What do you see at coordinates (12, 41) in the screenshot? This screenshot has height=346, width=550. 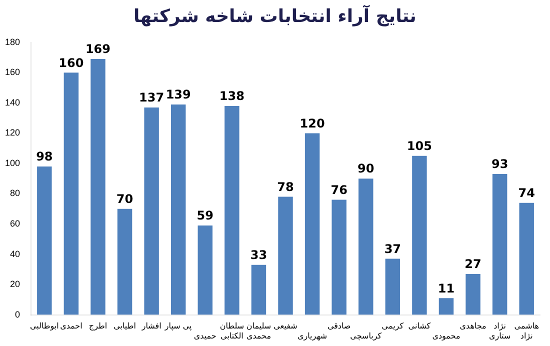 I see `y-tick-label: 180` at bounding box center [12, 41].